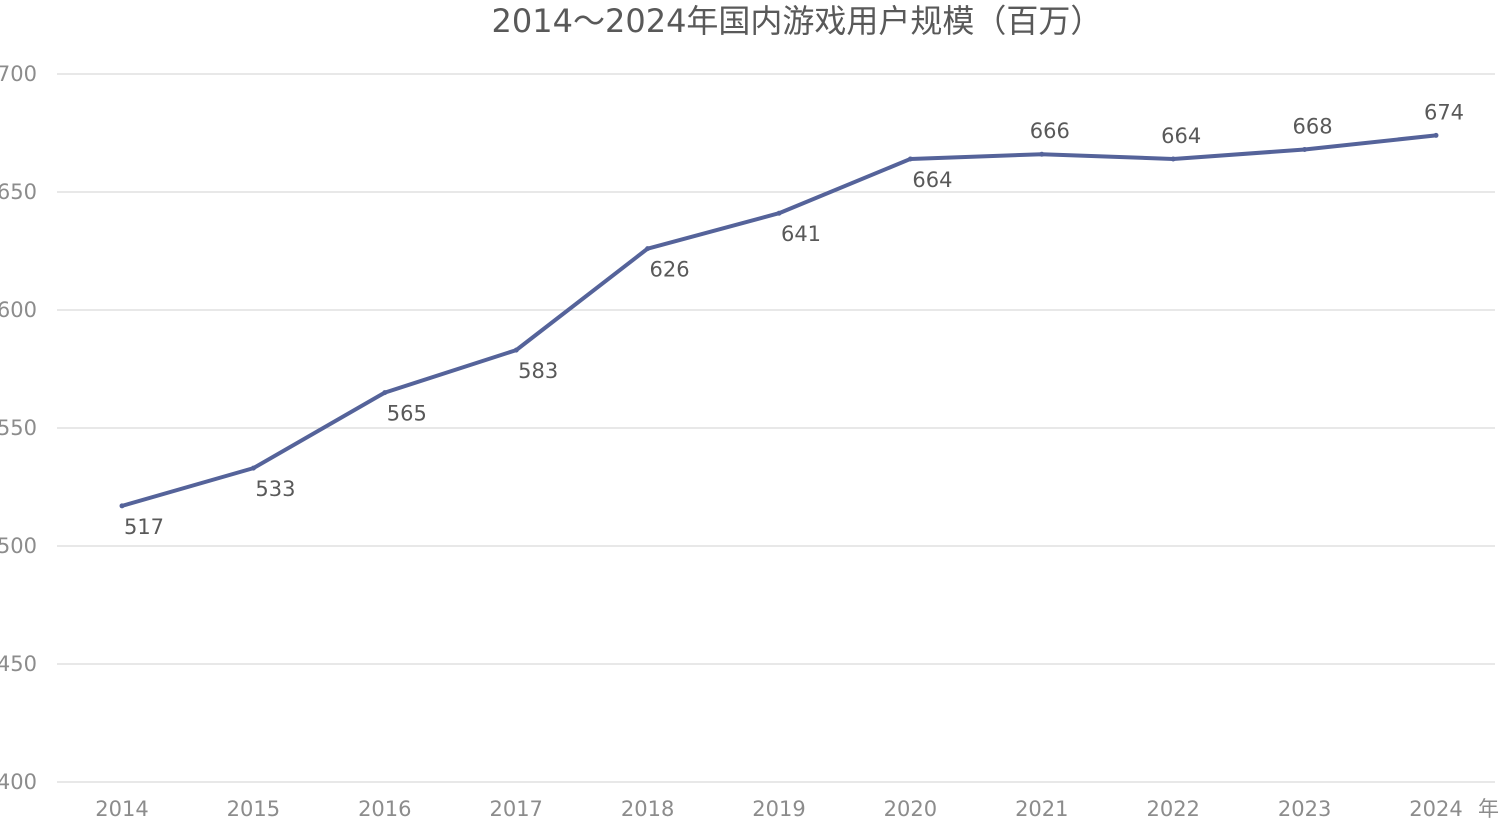 This screenshot has width=1500, height=821. Describe the element at coordinates (1313, 127) in the screenshot. I see `data-label: 668` at that location.